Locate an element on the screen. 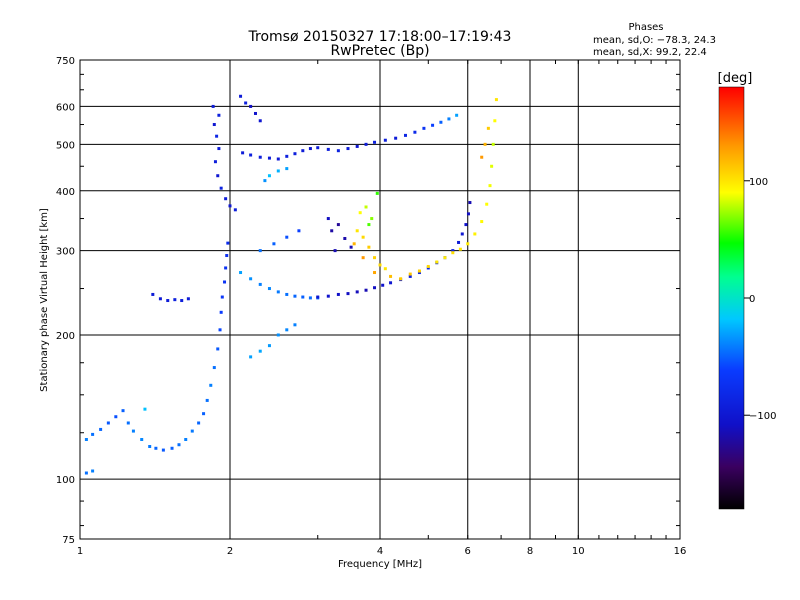  x-tick-label: 4 is located at coordinates (380, 551).